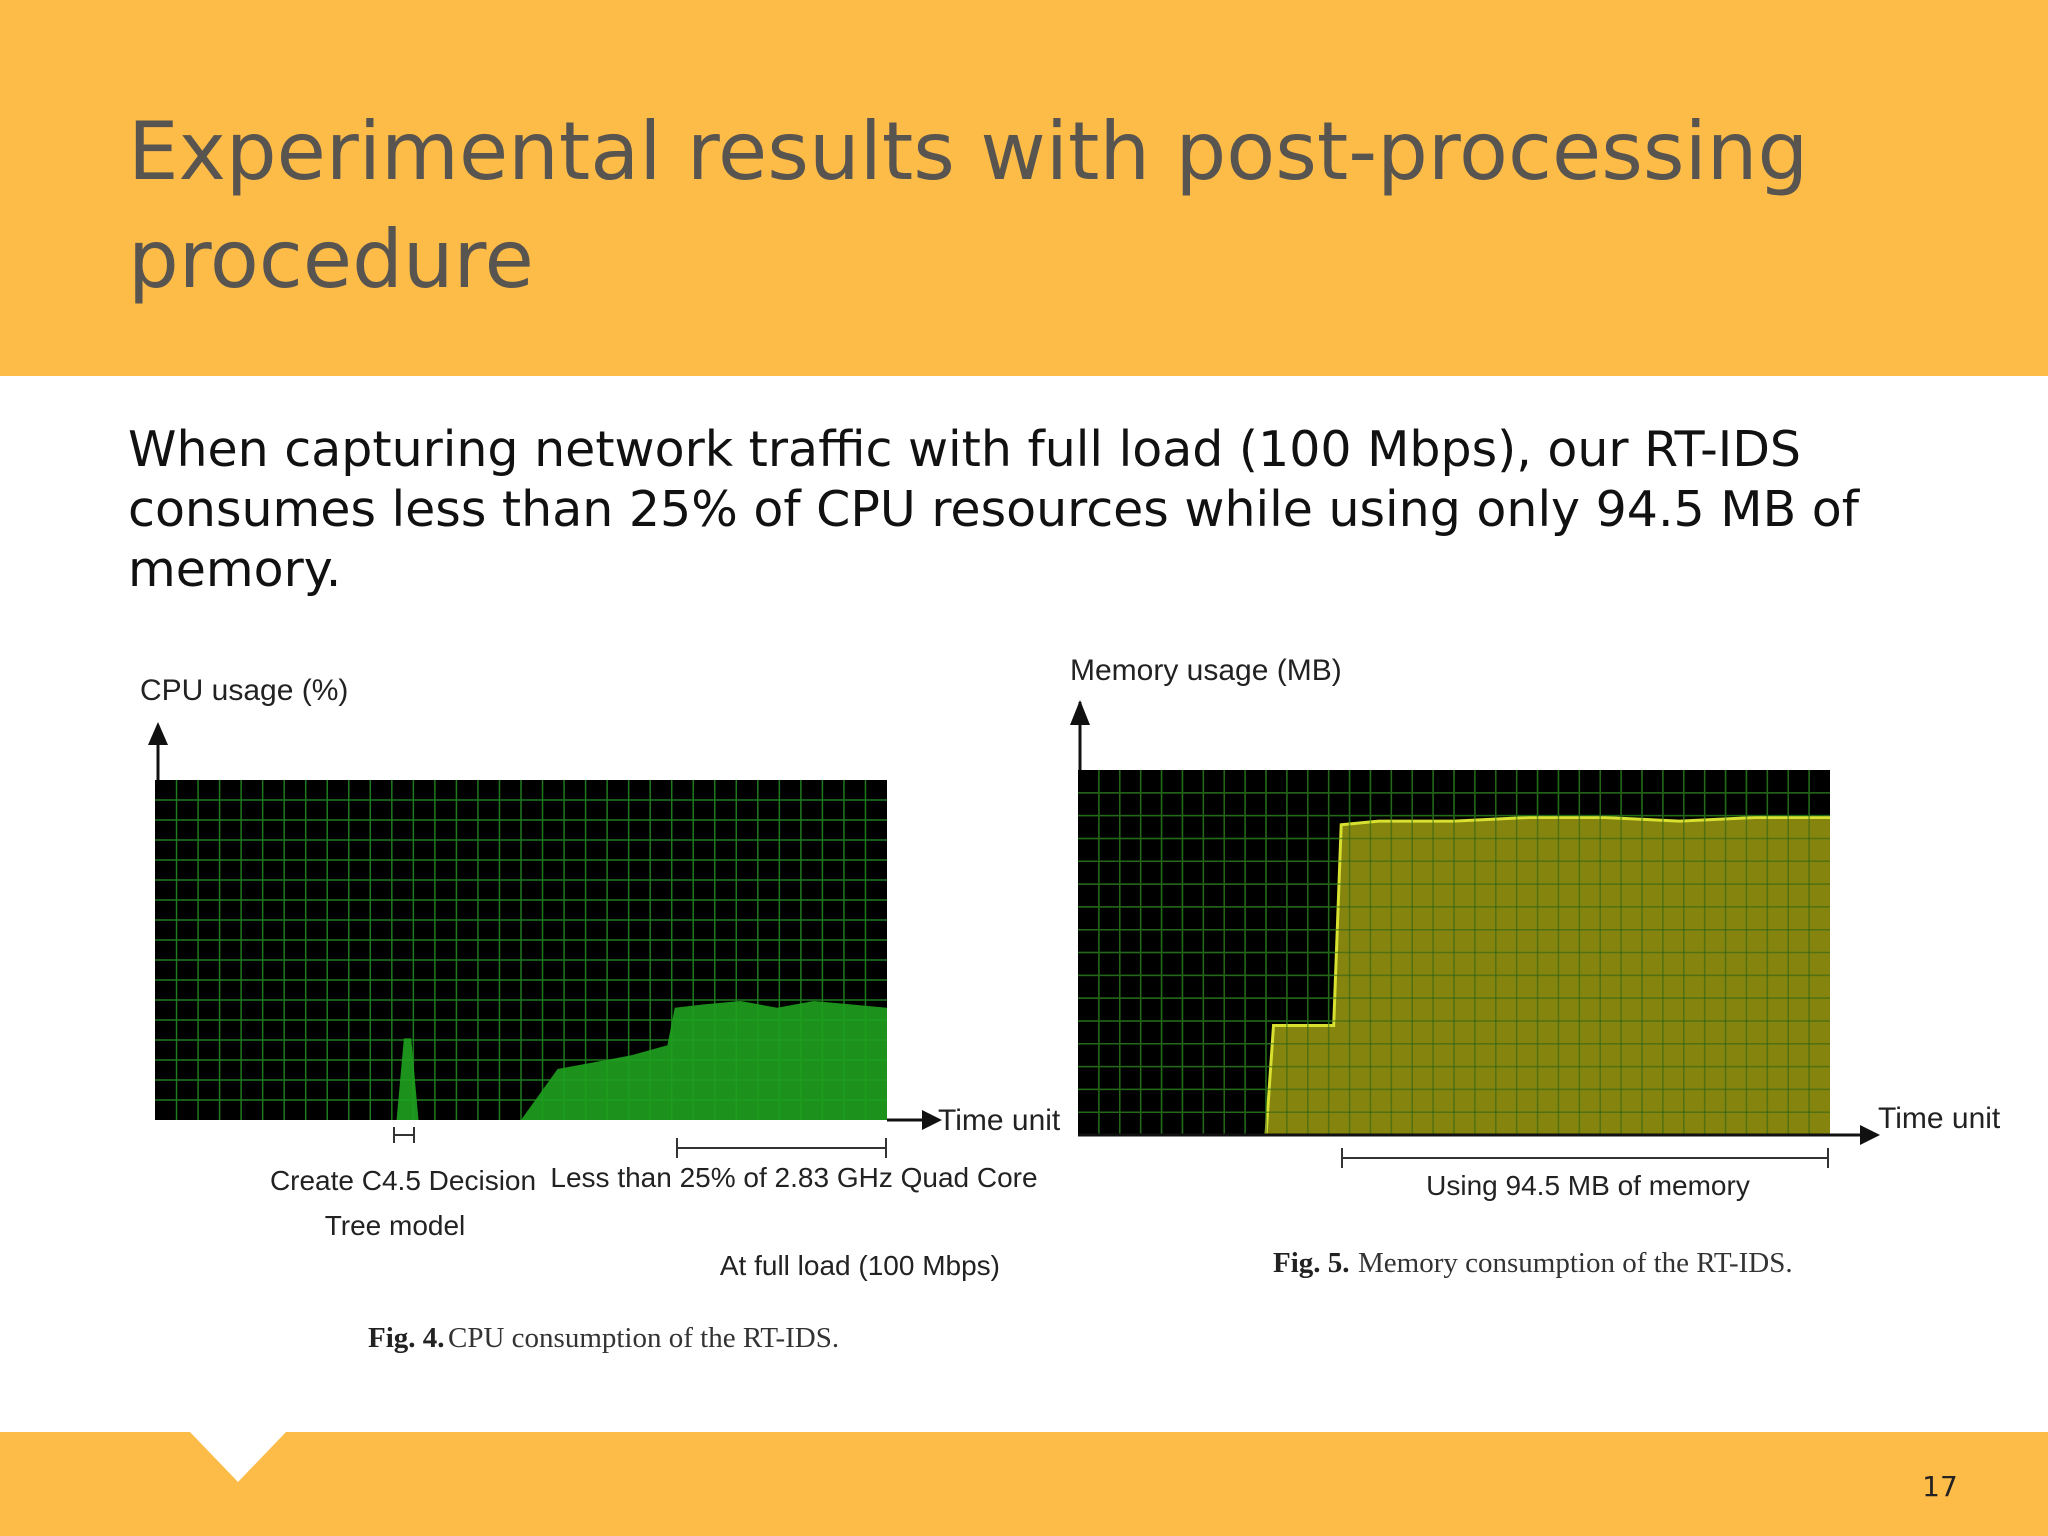  I want to click on mem-caption-label: Fig. 5., so click(1311, 1263).